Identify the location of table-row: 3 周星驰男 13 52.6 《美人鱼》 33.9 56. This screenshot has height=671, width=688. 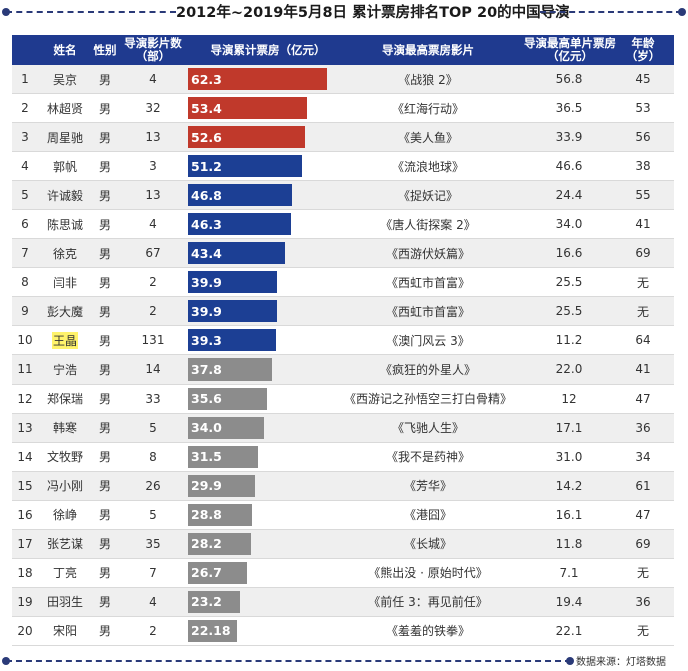
(343, 138).